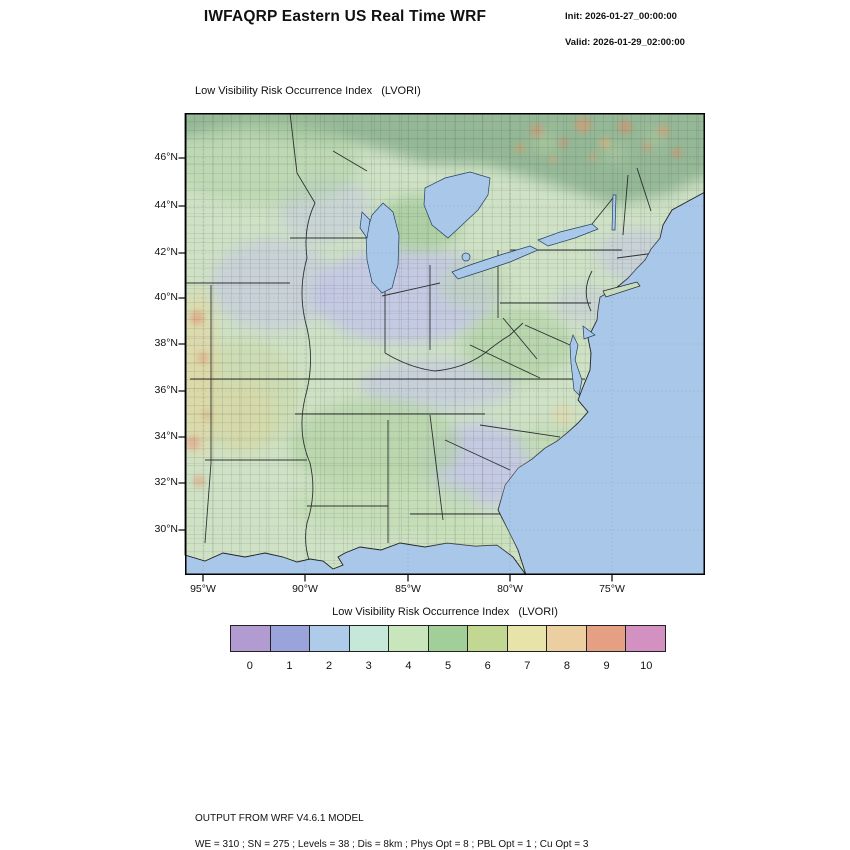 The height and width of the screenshot is (850, 850). Describe the element at coordinates (527, 666) in the screenshot. I see `colorbar-tick: 7` at that location.